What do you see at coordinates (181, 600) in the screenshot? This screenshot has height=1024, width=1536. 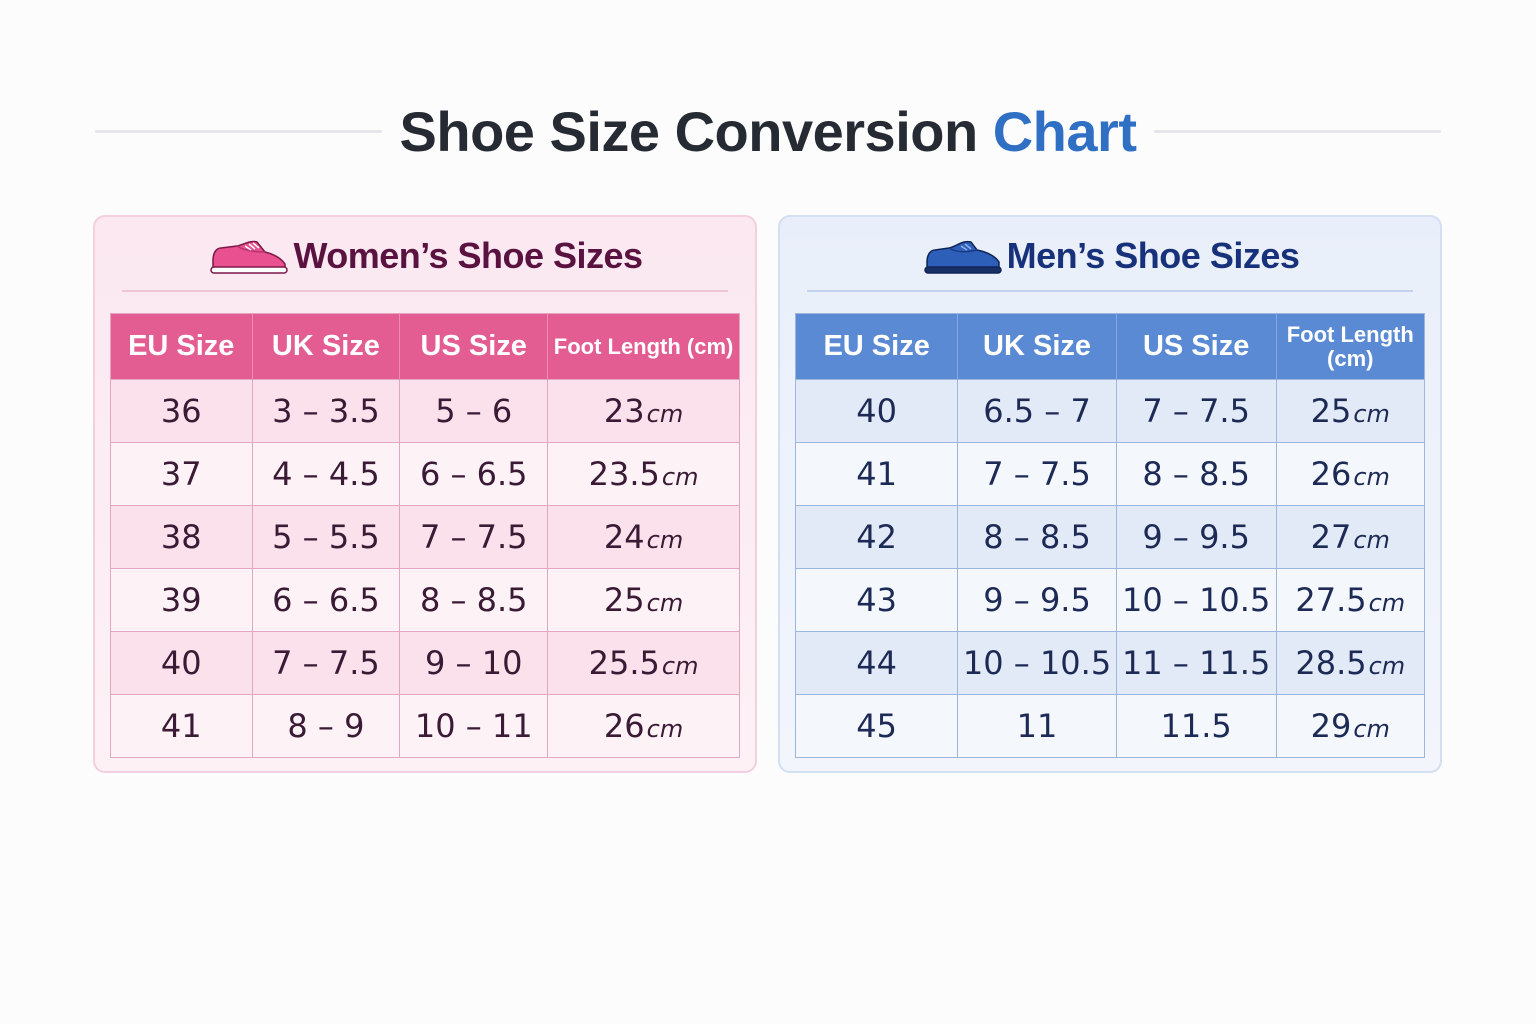 I see `eu-size-cell: 39` at bounding box center [181, 600].